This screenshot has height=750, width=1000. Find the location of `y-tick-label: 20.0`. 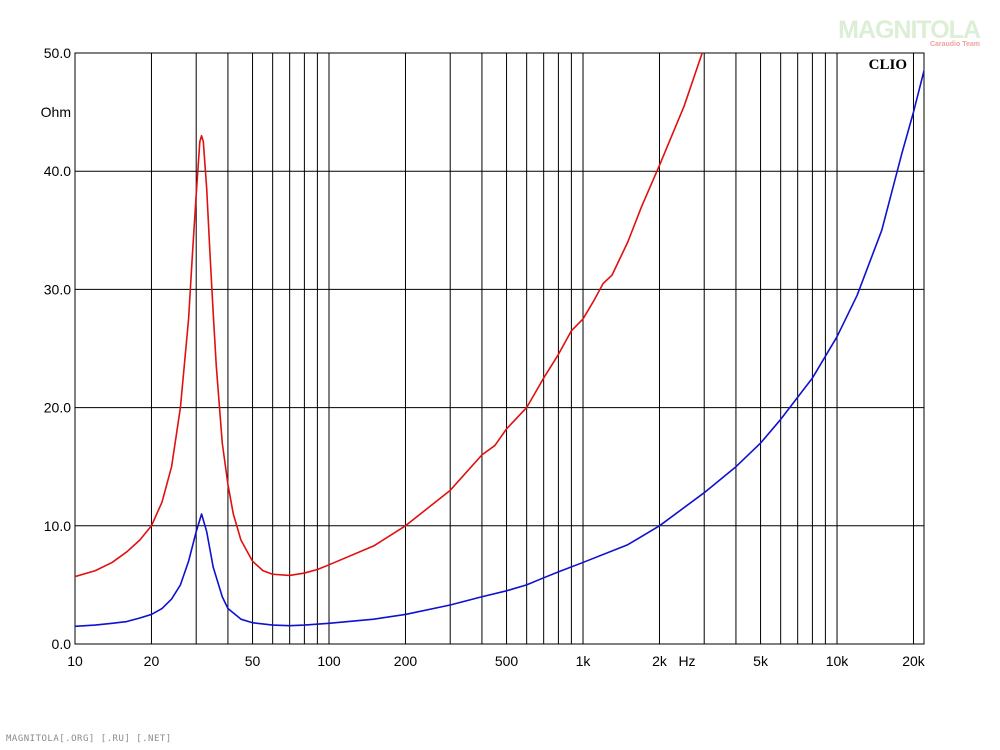

y-tick-label: 20.0 is located at coordinates (57, 408).